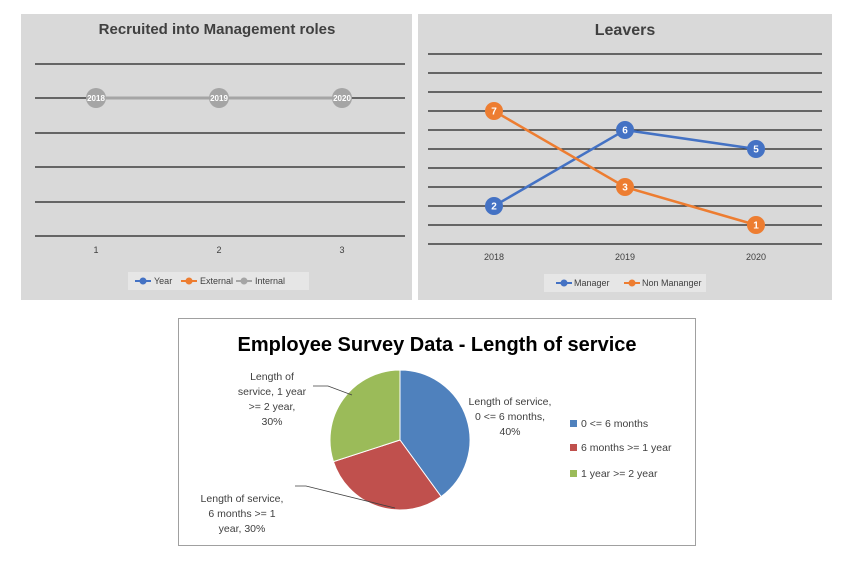 The width and height of the screenshot is (855, 572). I want to click on legend-marker-internal, so click(244, 281).